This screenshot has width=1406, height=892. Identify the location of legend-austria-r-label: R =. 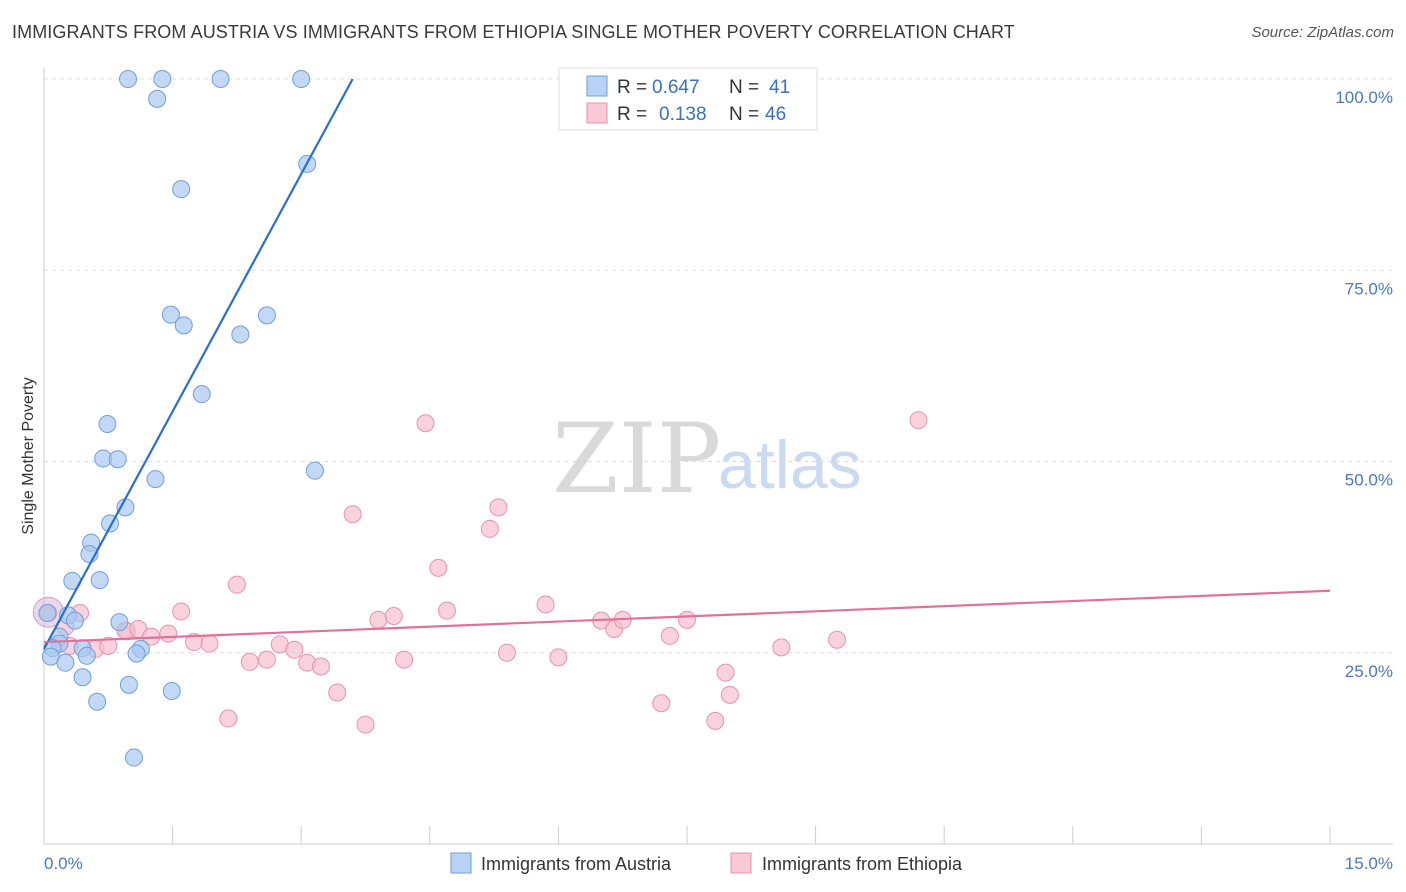
(632, 87).